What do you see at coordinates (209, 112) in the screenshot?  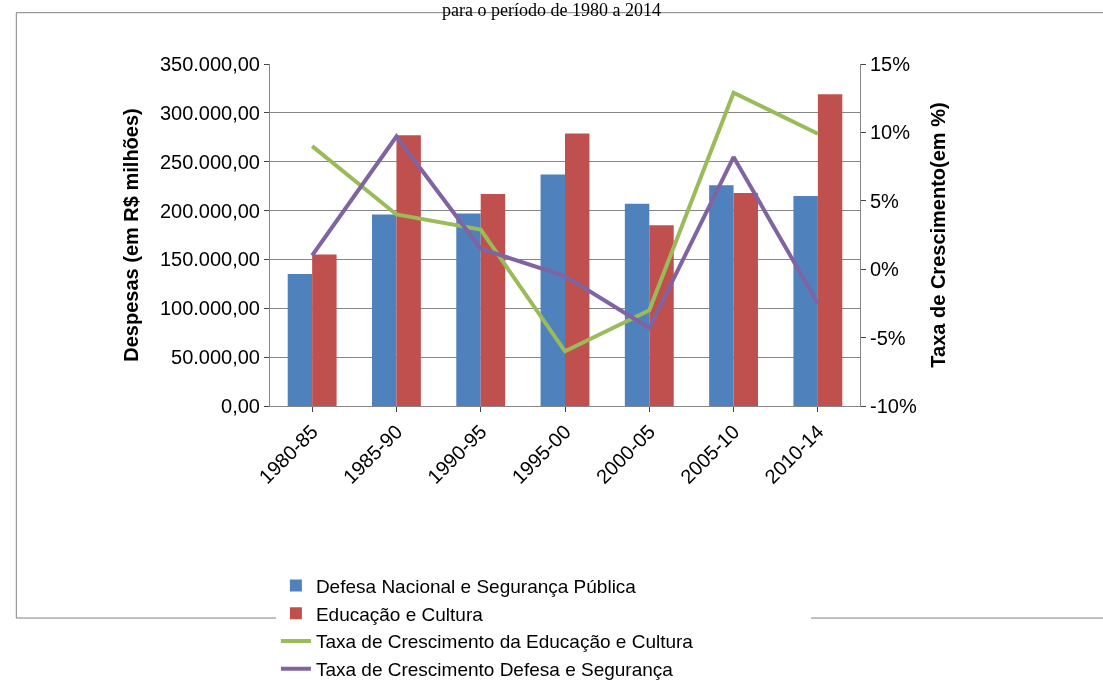 I see `y-tick-label: 300.000,00` at bounding box center [209, 112].